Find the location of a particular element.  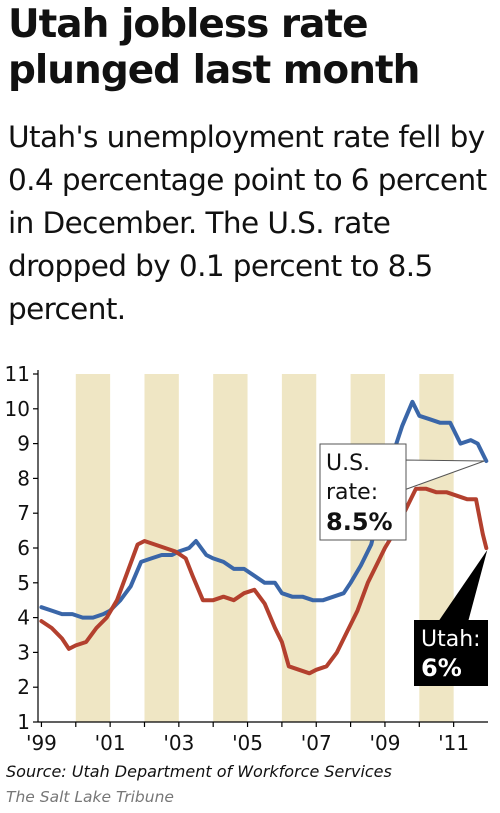

x-tick-label-2011: '11 is located at coordinates (453, 743).